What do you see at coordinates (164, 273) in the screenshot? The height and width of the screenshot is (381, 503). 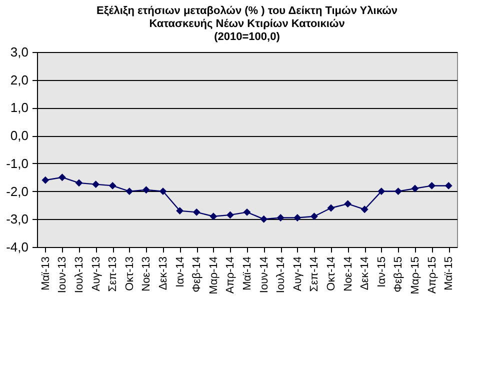 I see `x-tick-label: Δεκ-13` at bounding box center [164, 273].